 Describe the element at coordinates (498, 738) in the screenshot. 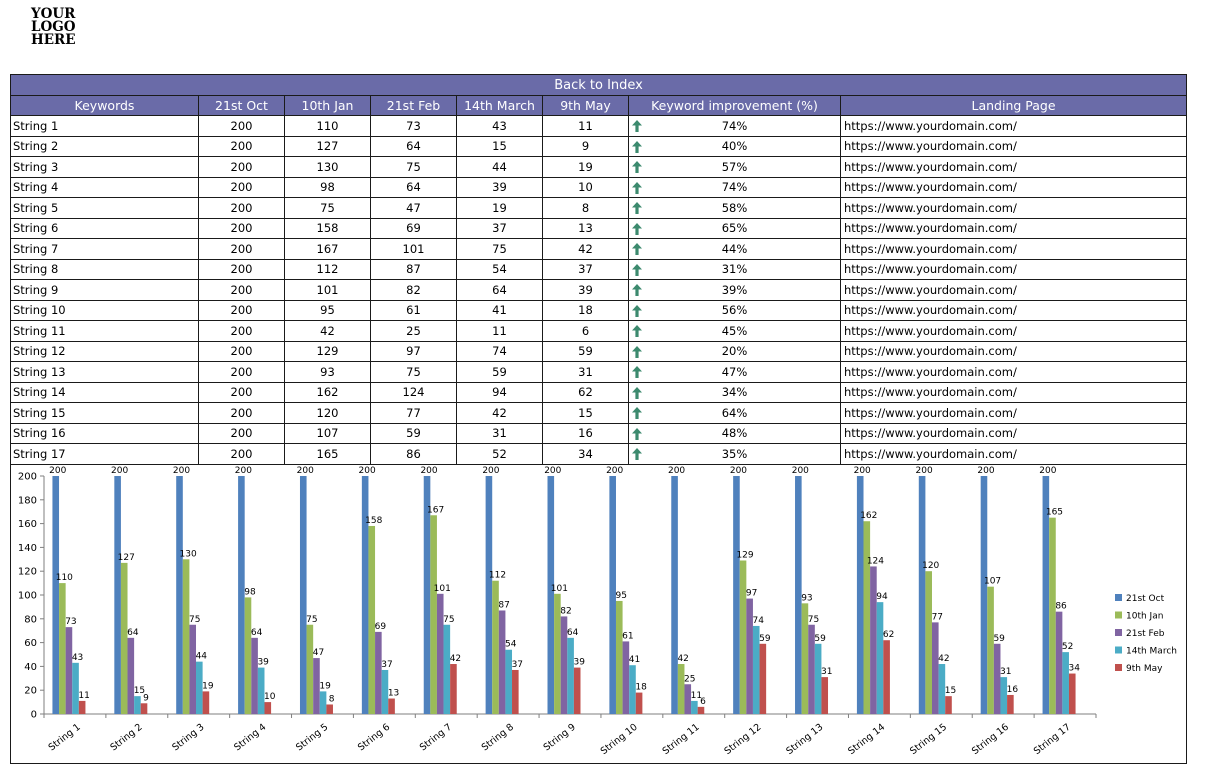

I see `x-category-label: String 8` at that location.